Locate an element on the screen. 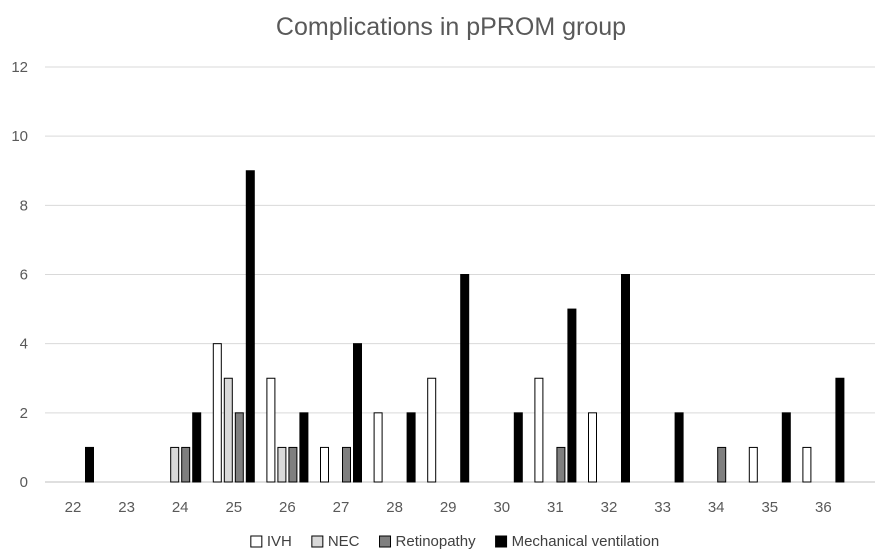  y-axis-ticks: 0 2 4 6 8 10 12 is located at coordinates (19, 275).